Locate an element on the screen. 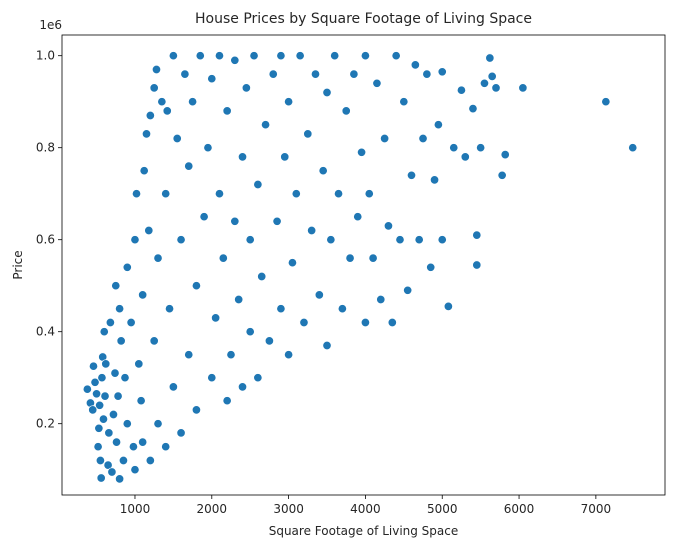 This screenshot has height=551, width=691. y-tick-label: 0.6 is located at coordinates (45, 240).